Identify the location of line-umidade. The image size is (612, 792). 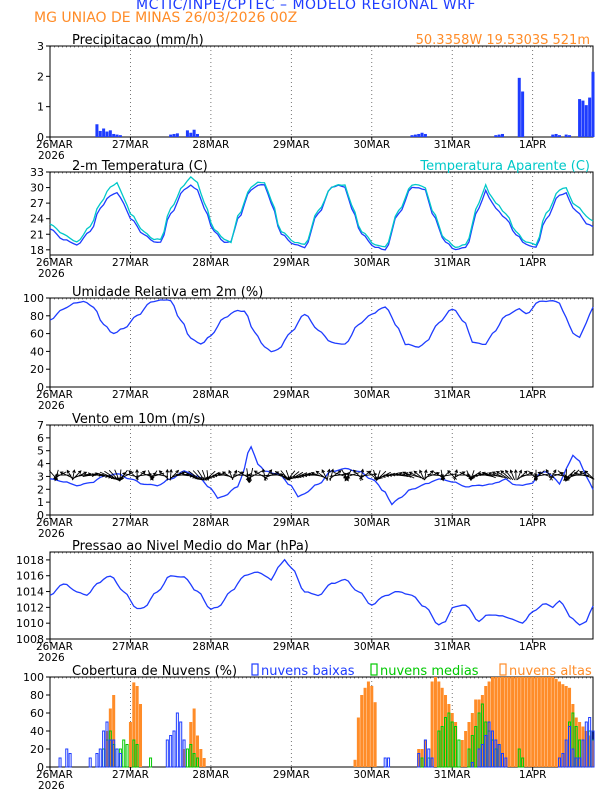
(321, 326).